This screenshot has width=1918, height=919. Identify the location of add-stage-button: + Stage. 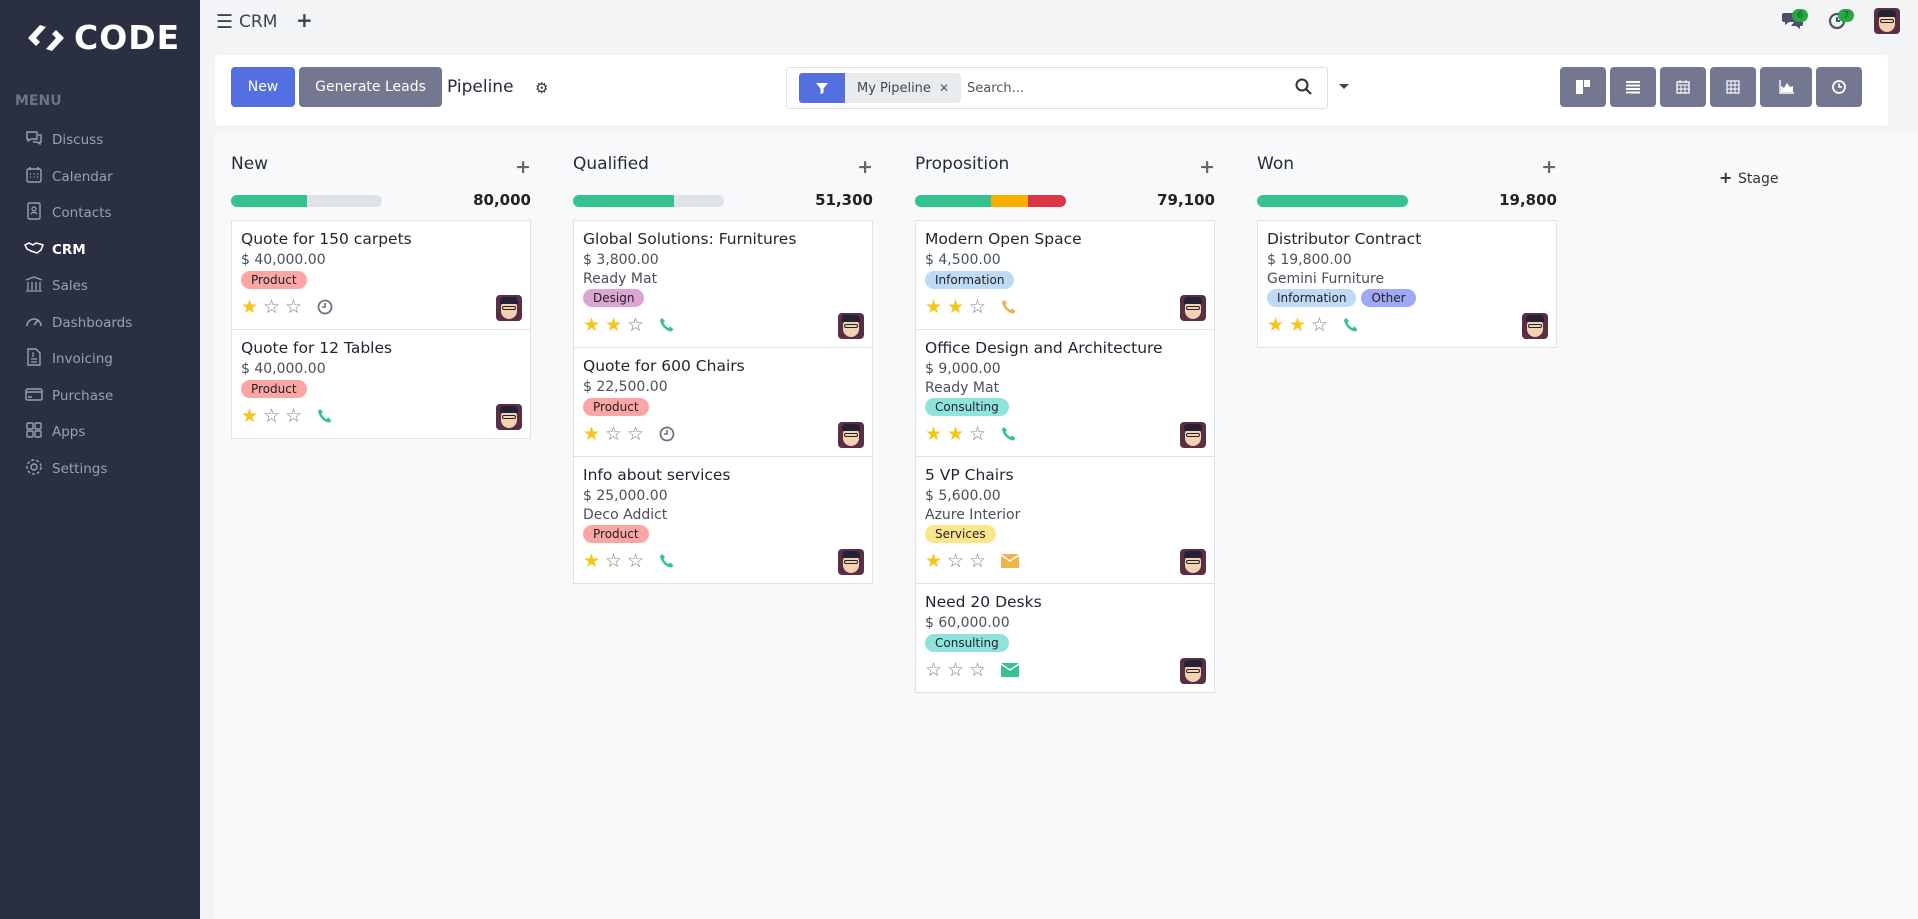
(1748, 177).